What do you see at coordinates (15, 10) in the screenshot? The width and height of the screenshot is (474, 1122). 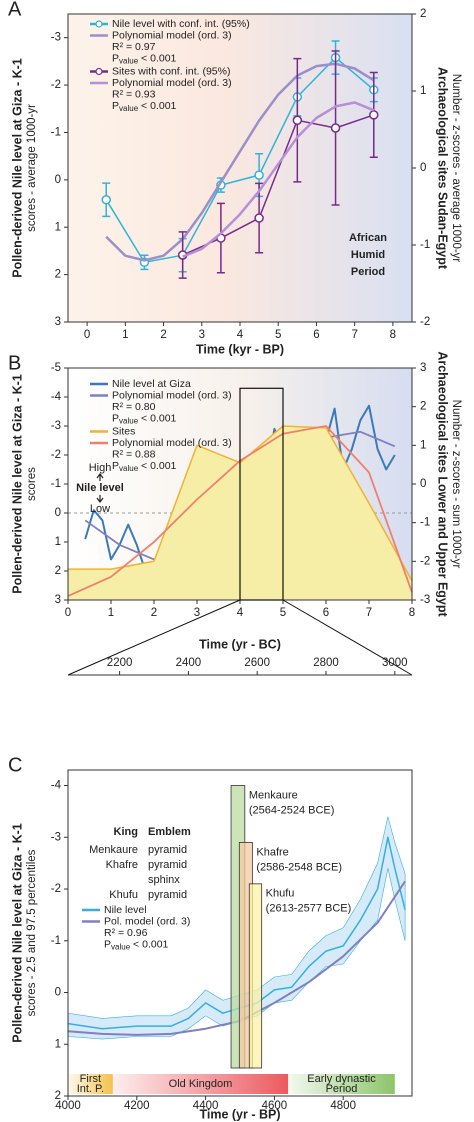 I see `panel-label: A` at bounding box center [15, 10].